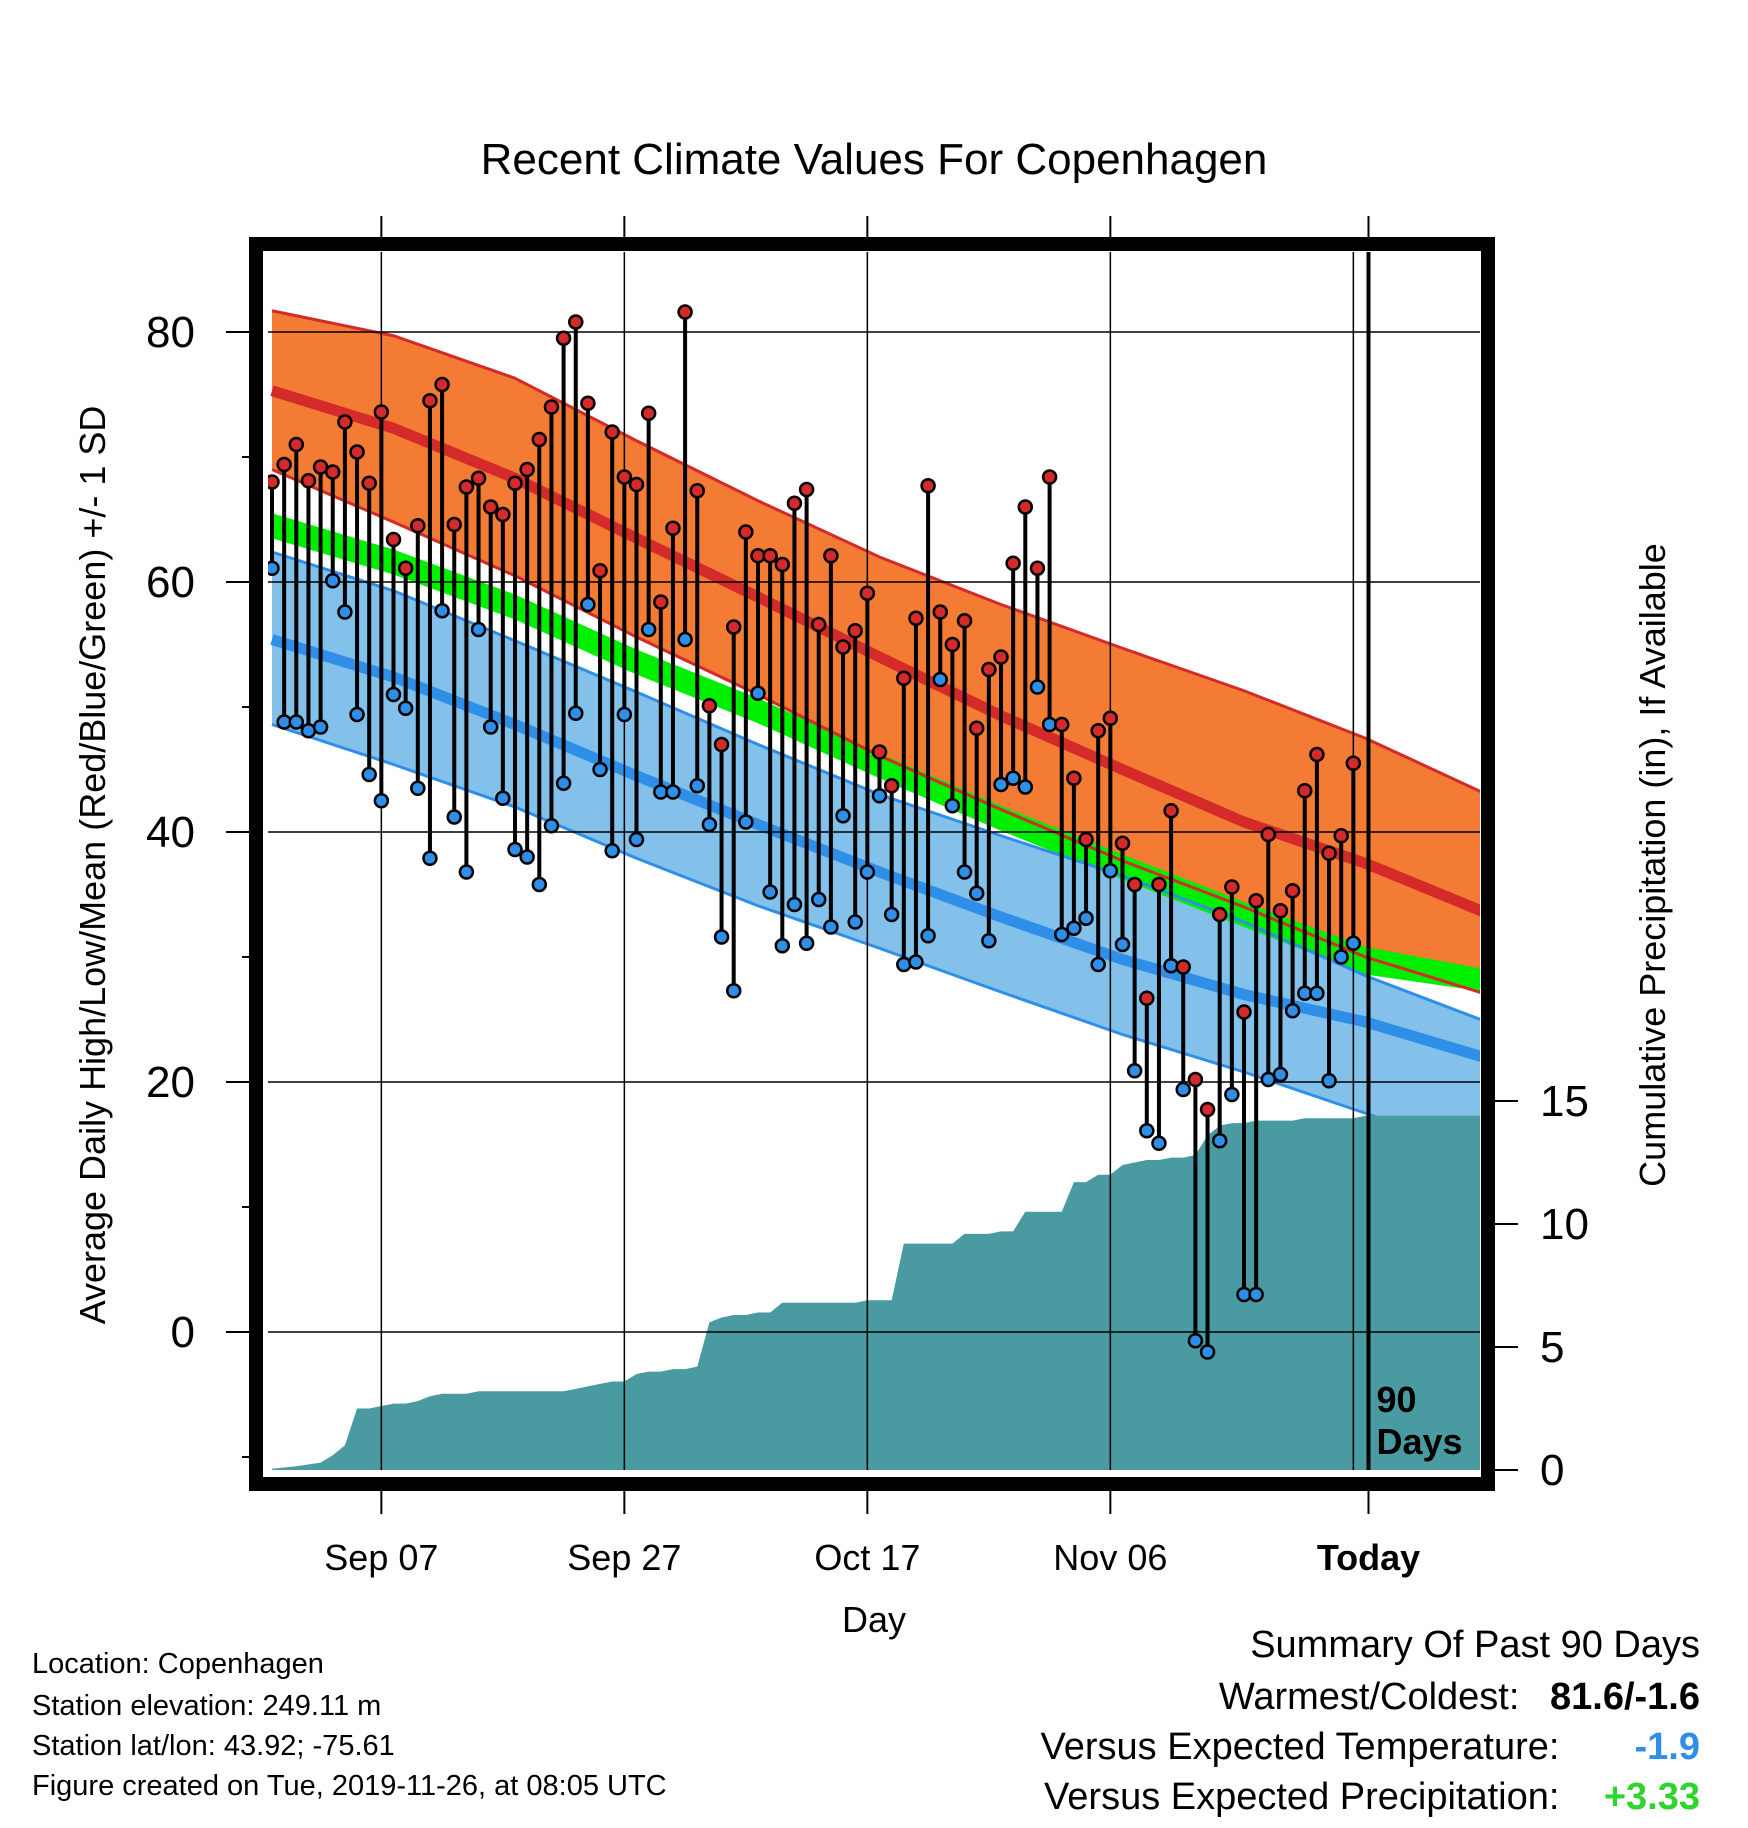 Image resolution: width=1748 pixels, height=1828 pixels. Describe the element at coordinates (1475, 1645) in the screenshot. I see `summary-title: Summary Of Past 90 Days` at that location.